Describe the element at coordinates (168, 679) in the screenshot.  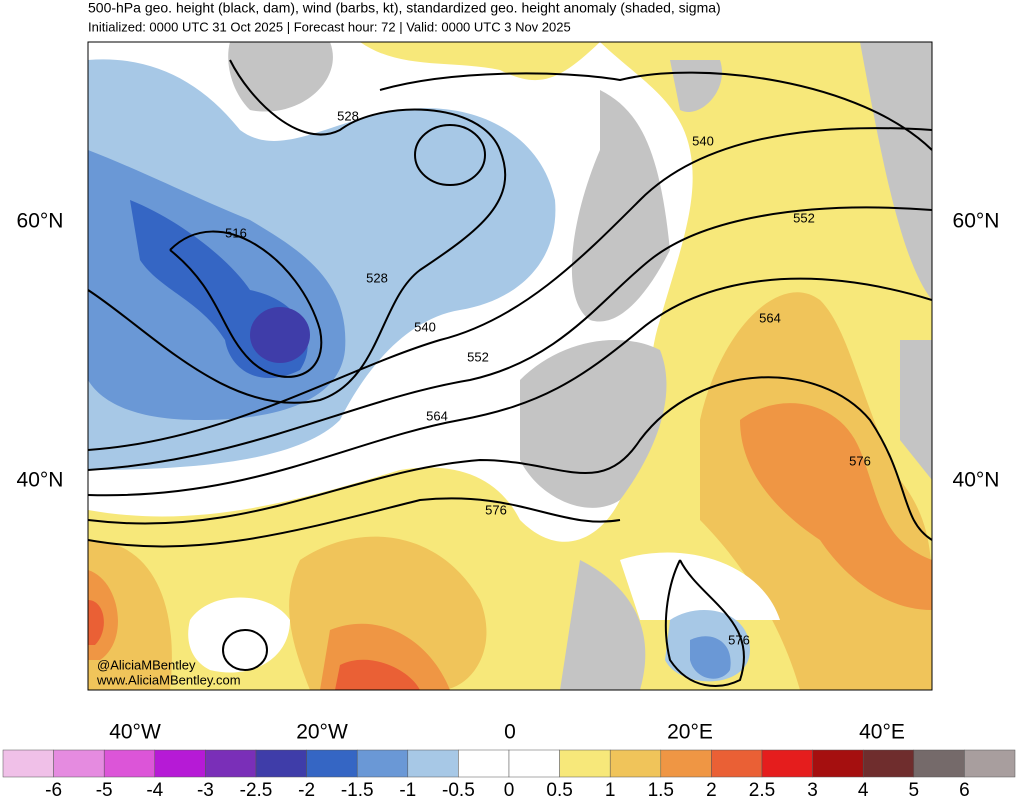
I see `credit: www.AliciaMBentley.com` at that location.